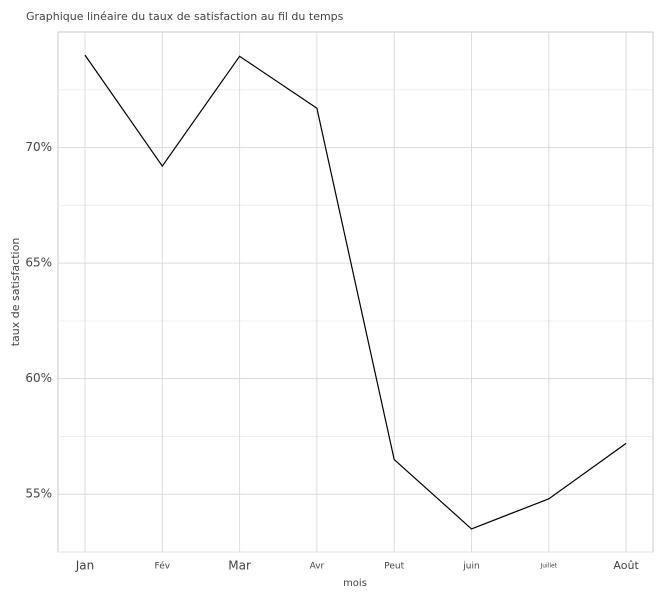 The width and height of the screenshot is (662, 598). Describe the element at coordinates (85, 566) in the screenshot. I see `x-tick-label: Jan` at that location.